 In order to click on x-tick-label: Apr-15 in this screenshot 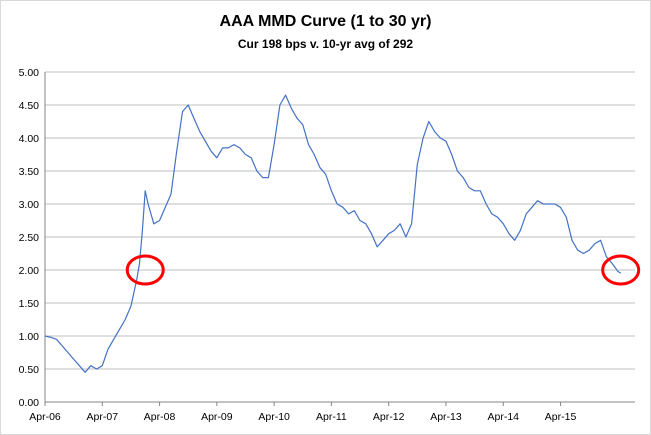, I will do `click(561, 417)`.